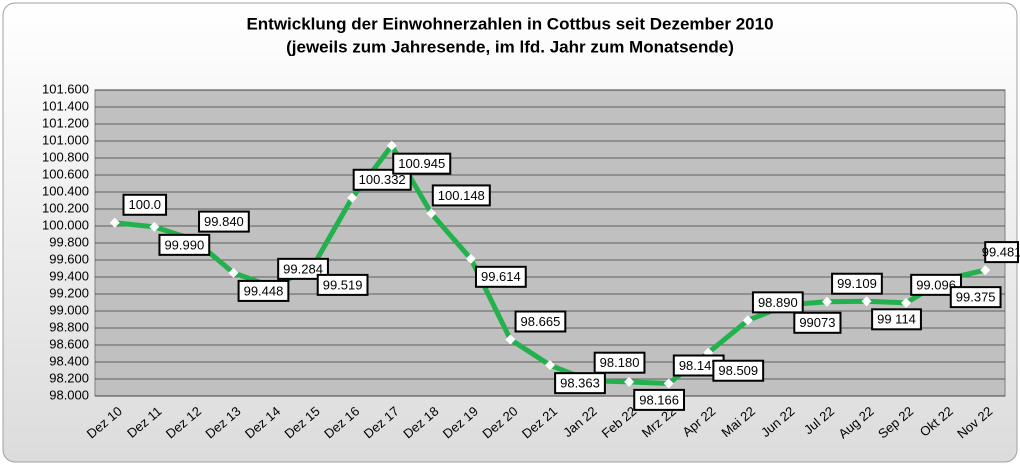 The image size is (1020, 470). What do you see at coordinates (65, 224) in the screenshot?
I see `y-tick-label: 100.000` at bounding box center [65, 224].